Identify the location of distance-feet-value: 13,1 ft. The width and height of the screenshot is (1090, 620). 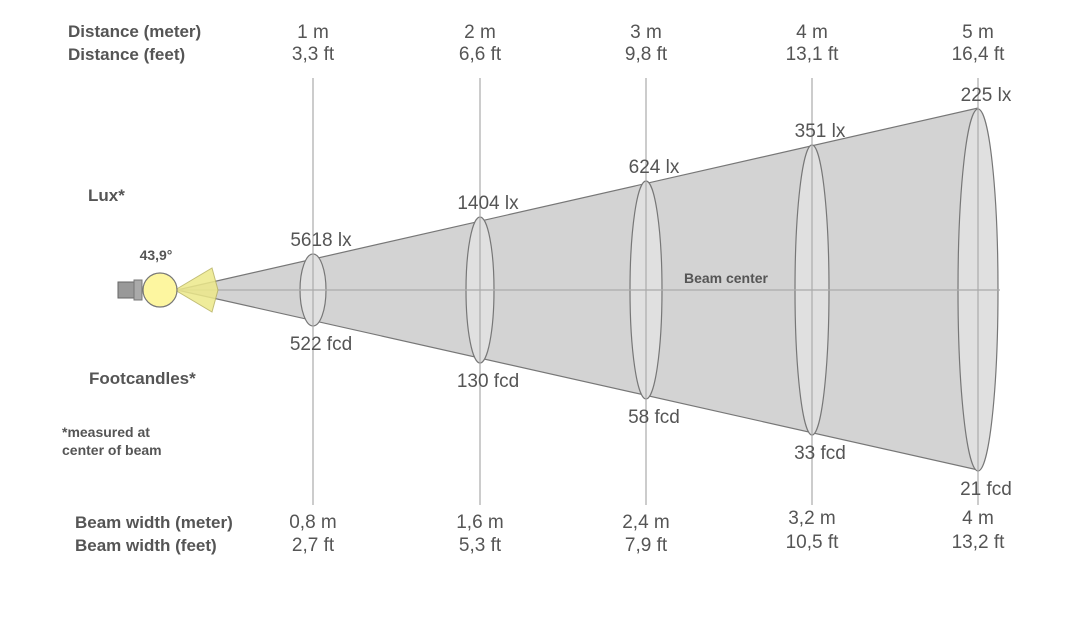
(813, 54).